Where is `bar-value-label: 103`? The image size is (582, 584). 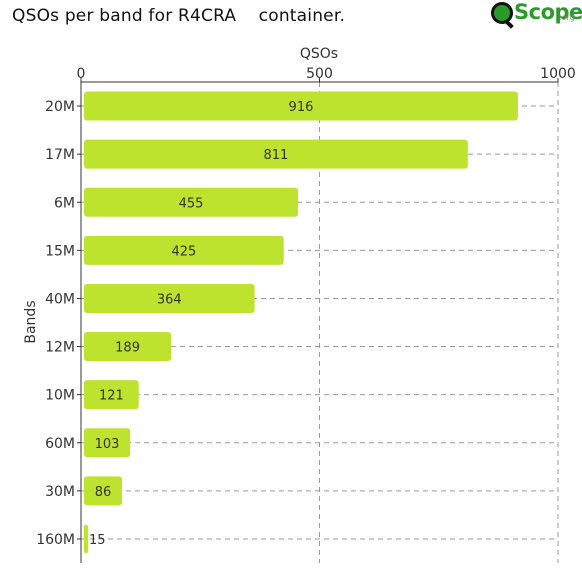
bar-value-label: 103 is located at coordinates (107, 444).